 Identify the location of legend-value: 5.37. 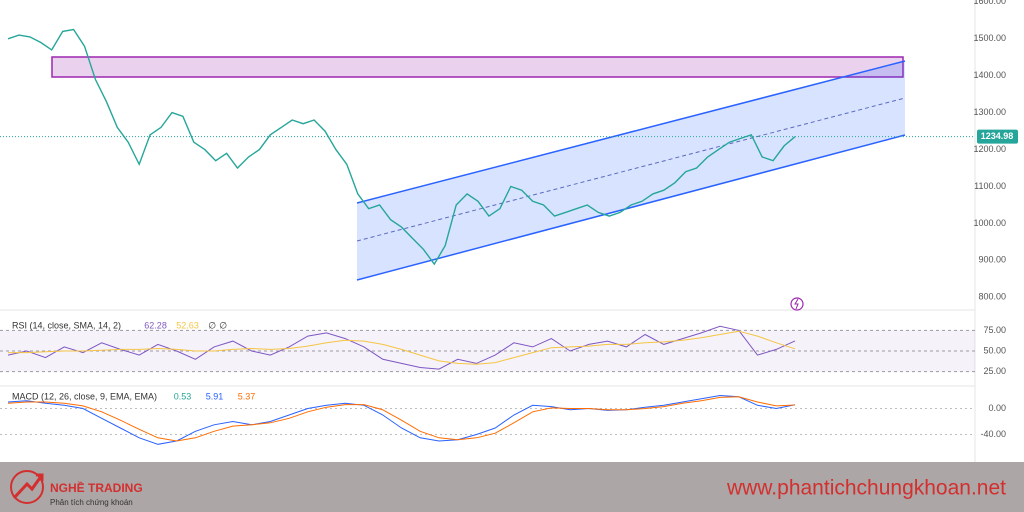
(247, 396).